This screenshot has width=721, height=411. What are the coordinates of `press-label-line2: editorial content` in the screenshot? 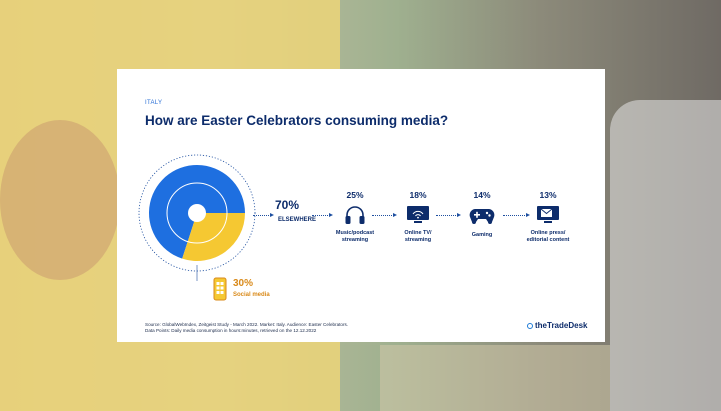 It's located at (548, 240).